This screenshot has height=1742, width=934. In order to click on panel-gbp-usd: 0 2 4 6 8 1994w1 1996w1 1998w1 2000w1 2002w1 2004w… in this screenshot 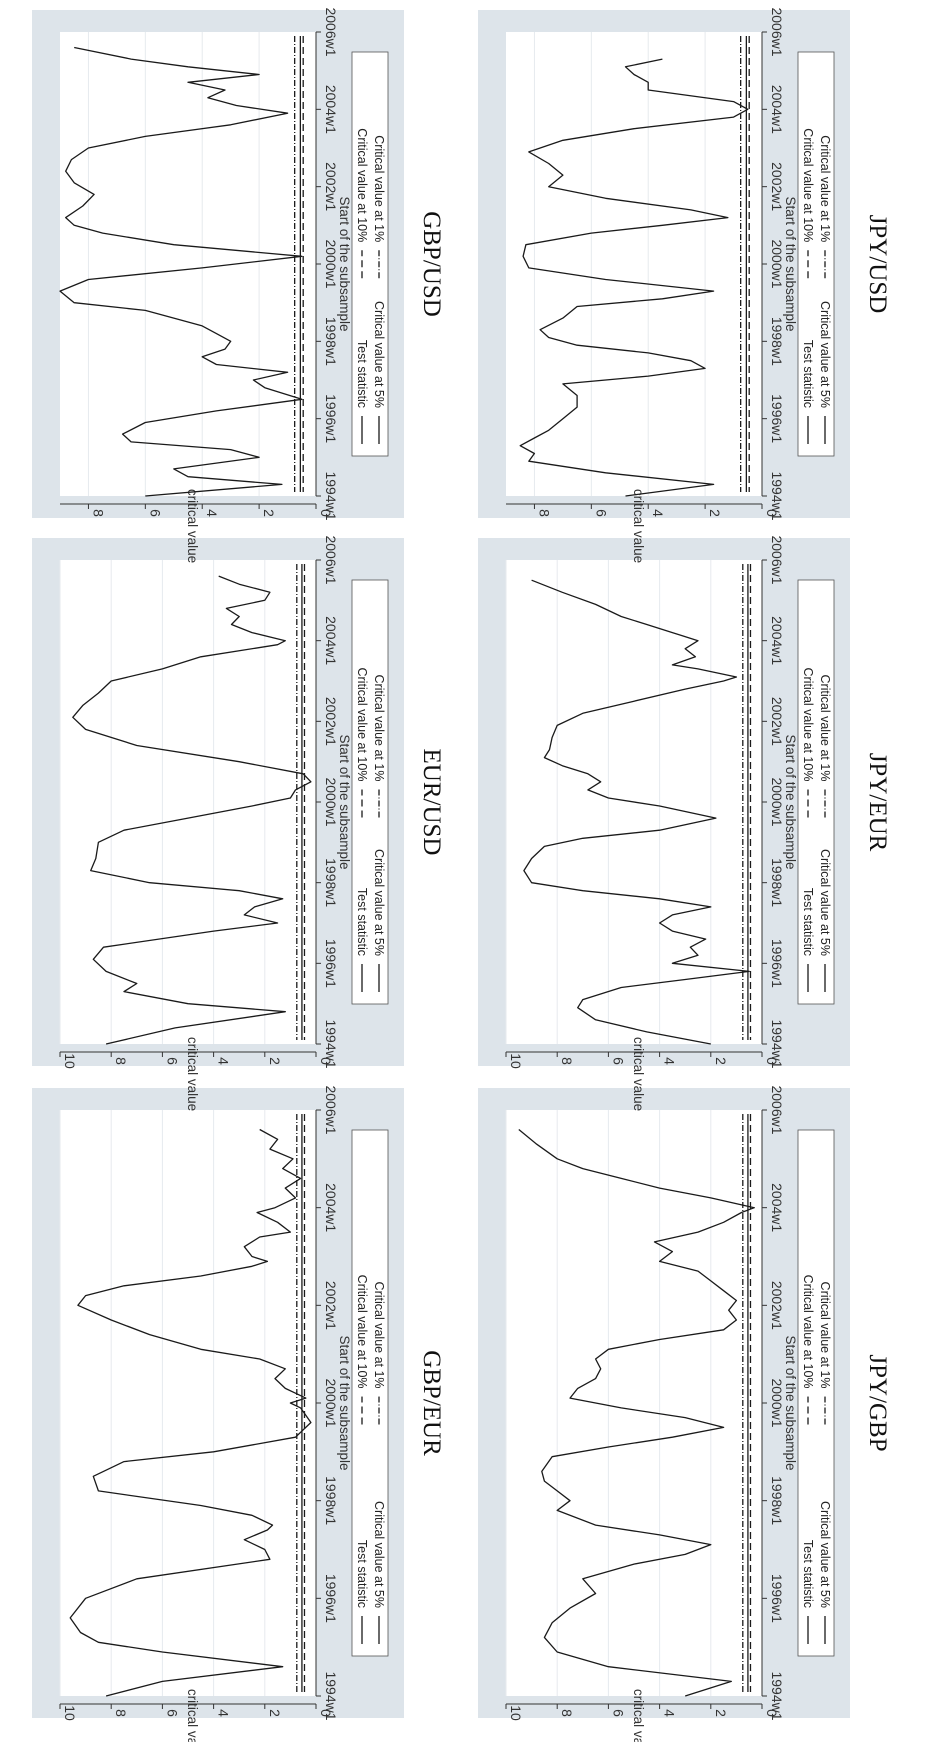, I will do `click(238, 285)`.